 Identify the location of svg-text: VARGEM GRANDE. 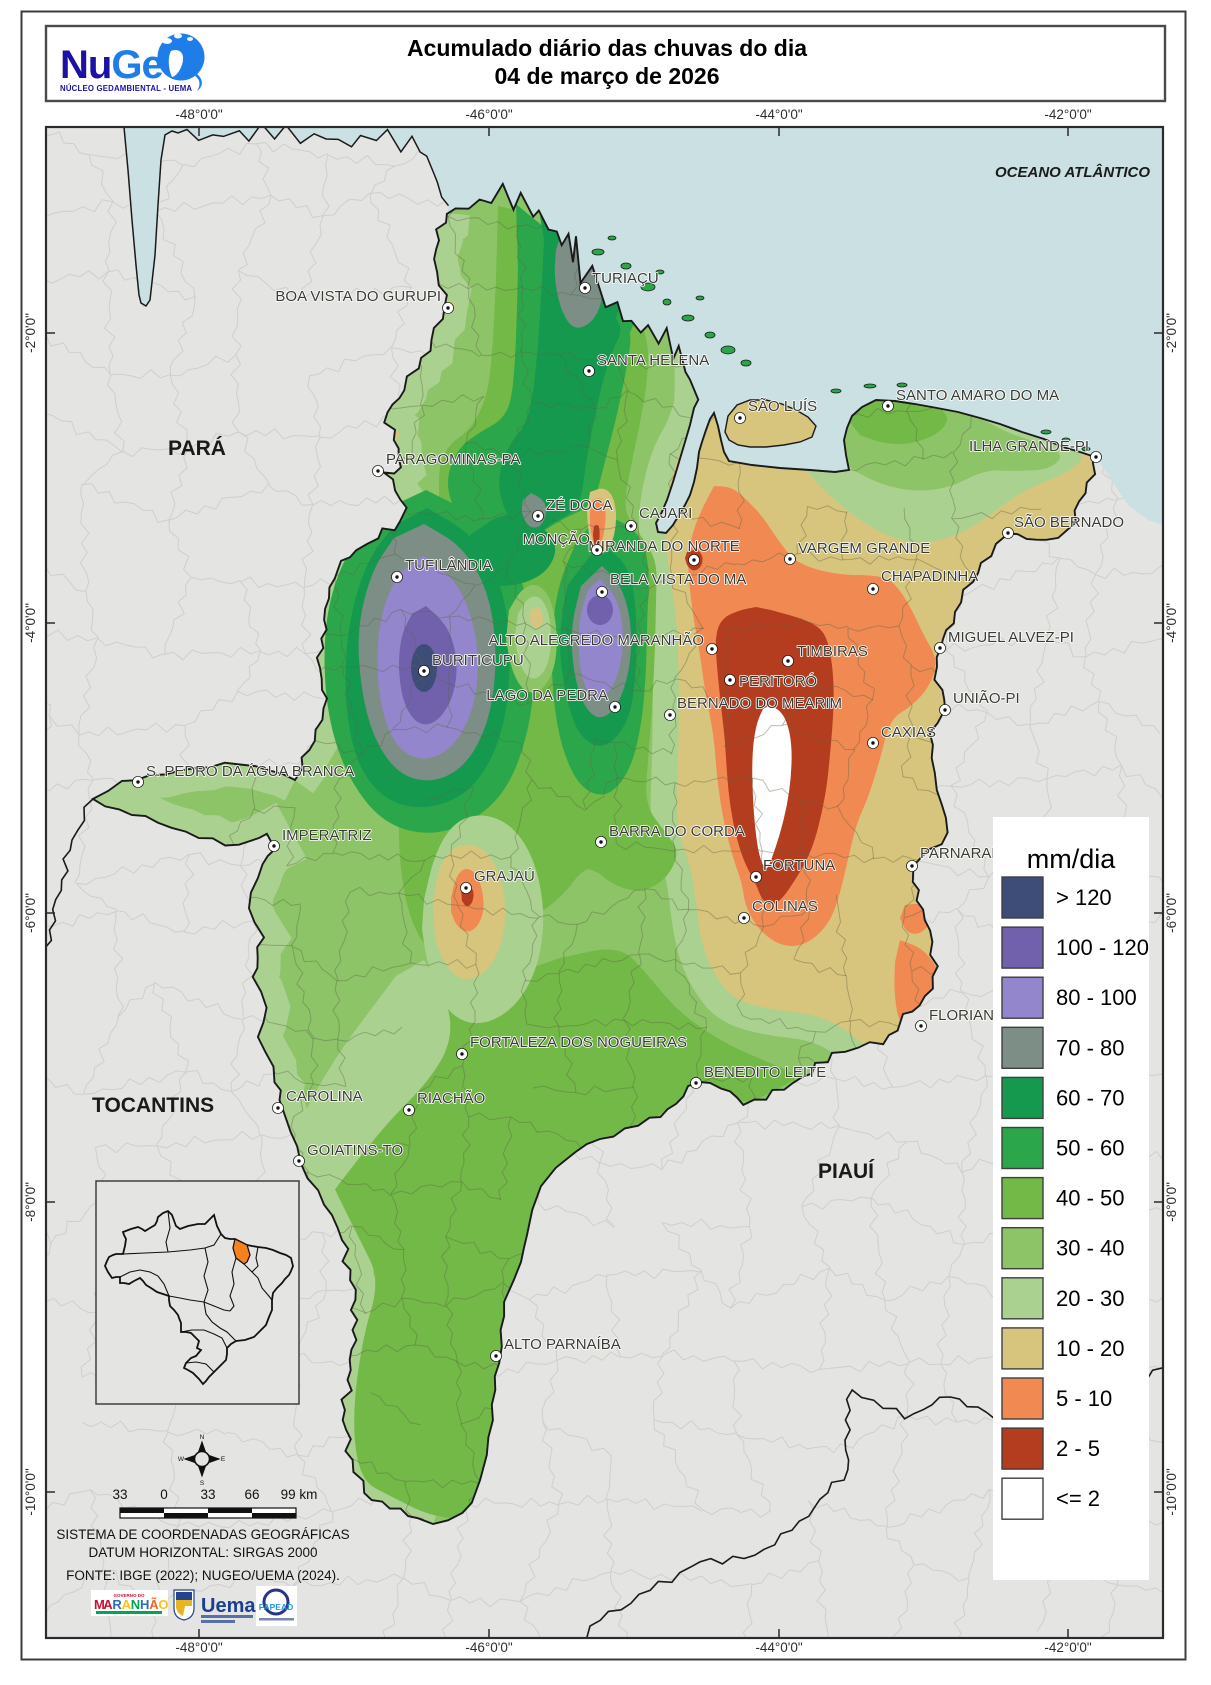
(864, 548).